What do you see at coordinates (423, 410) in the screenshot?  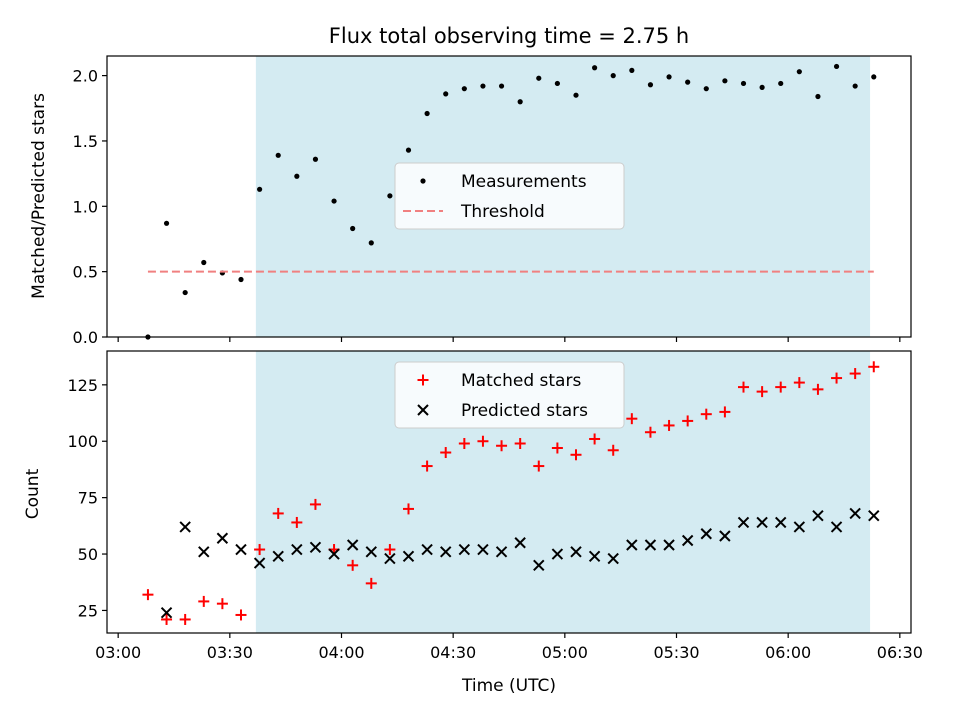 I see `legend-marker-x-b` at bounding box center [423, 410].